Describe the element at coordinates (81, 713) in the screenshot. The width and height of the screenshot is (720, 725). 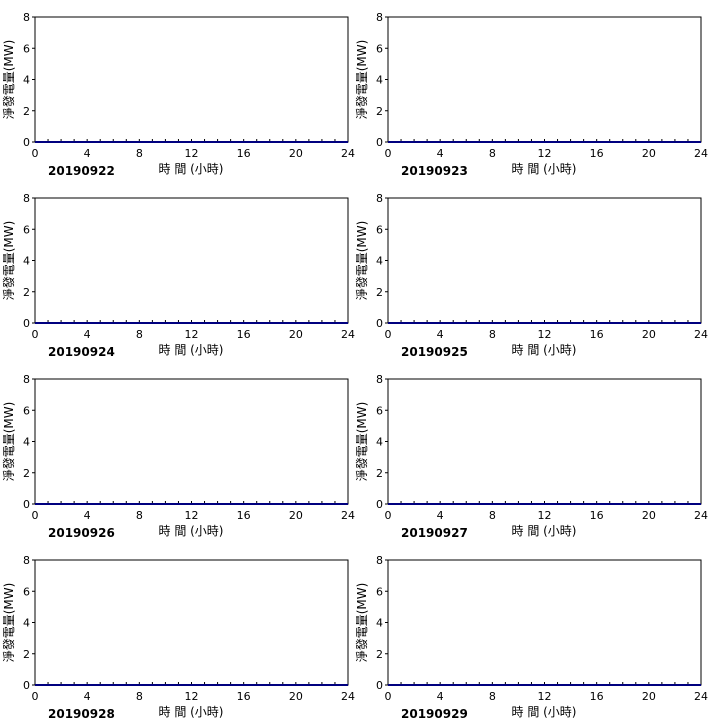
I see `date-label: 20190928` at that location.